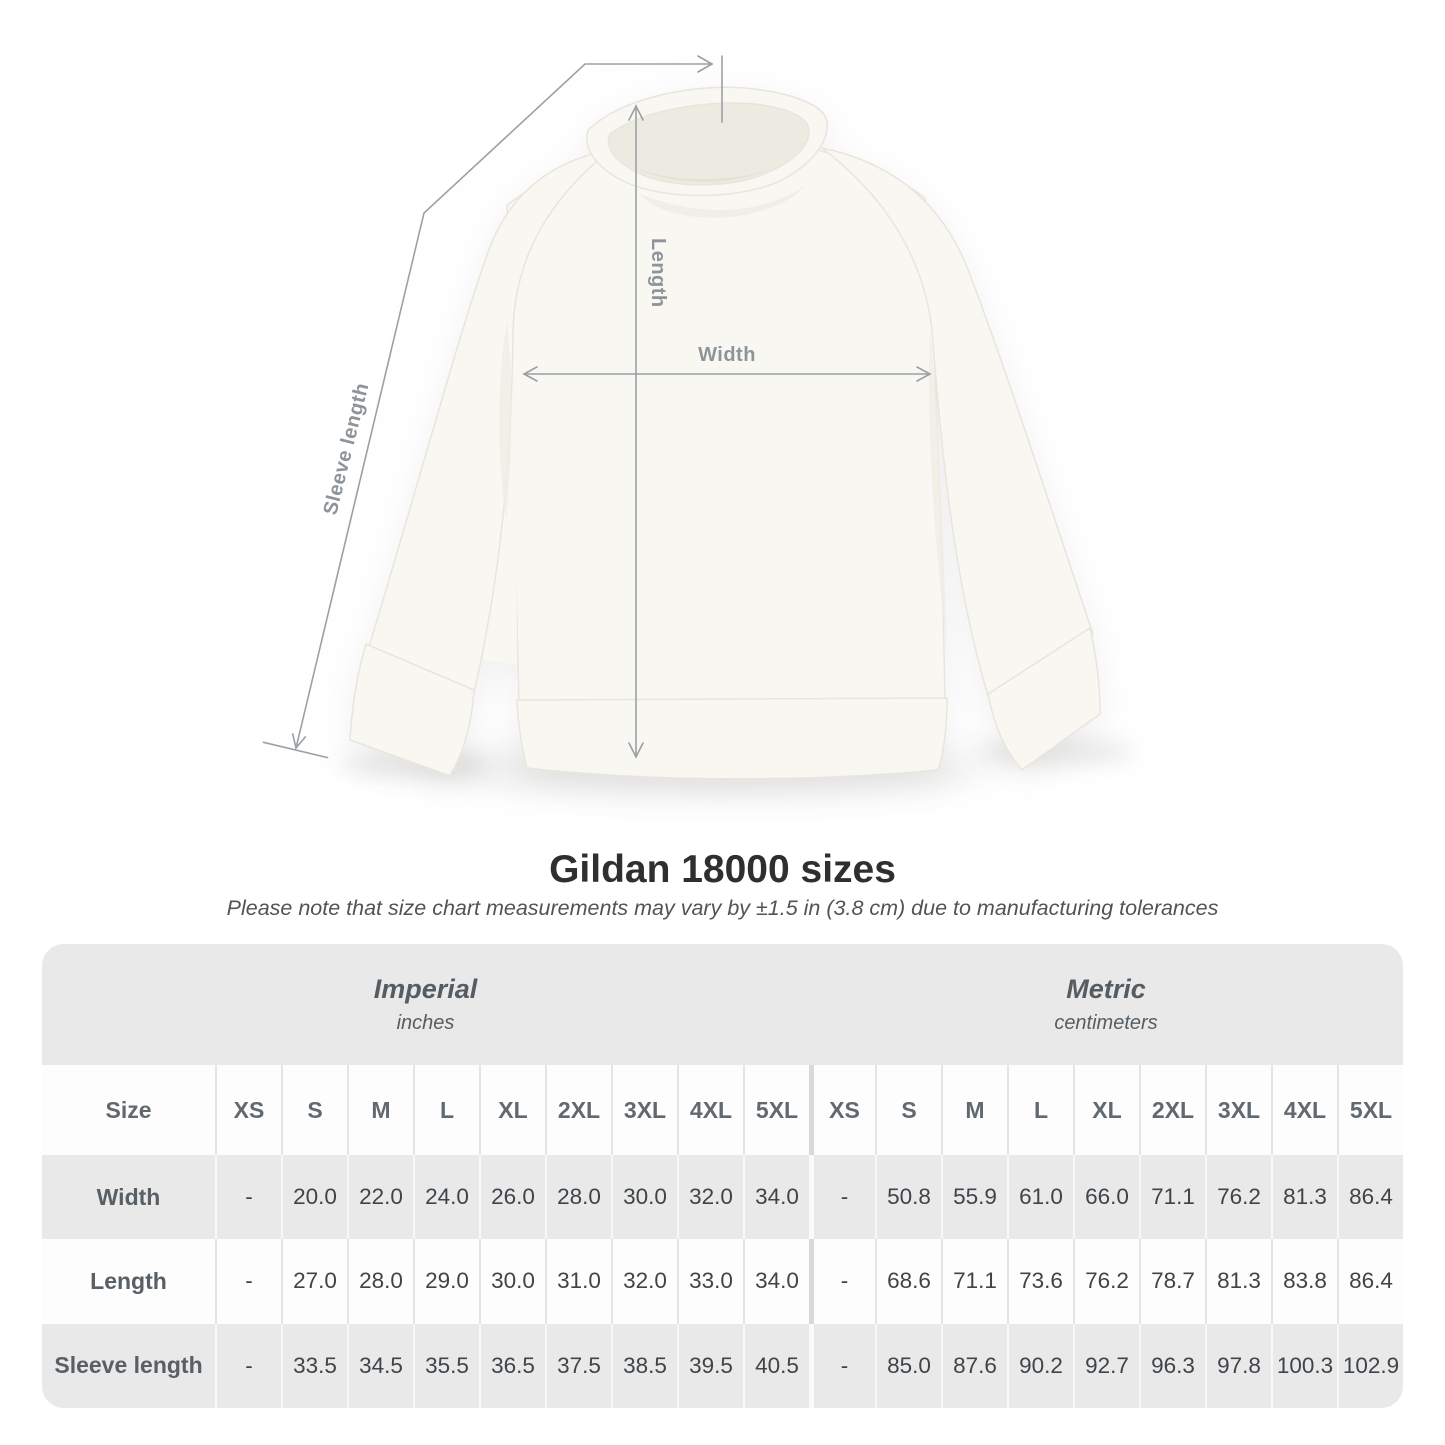 This screenshot has width=1445, height=1445. I want to click on row-label-length: Length, so click(128, 1281).